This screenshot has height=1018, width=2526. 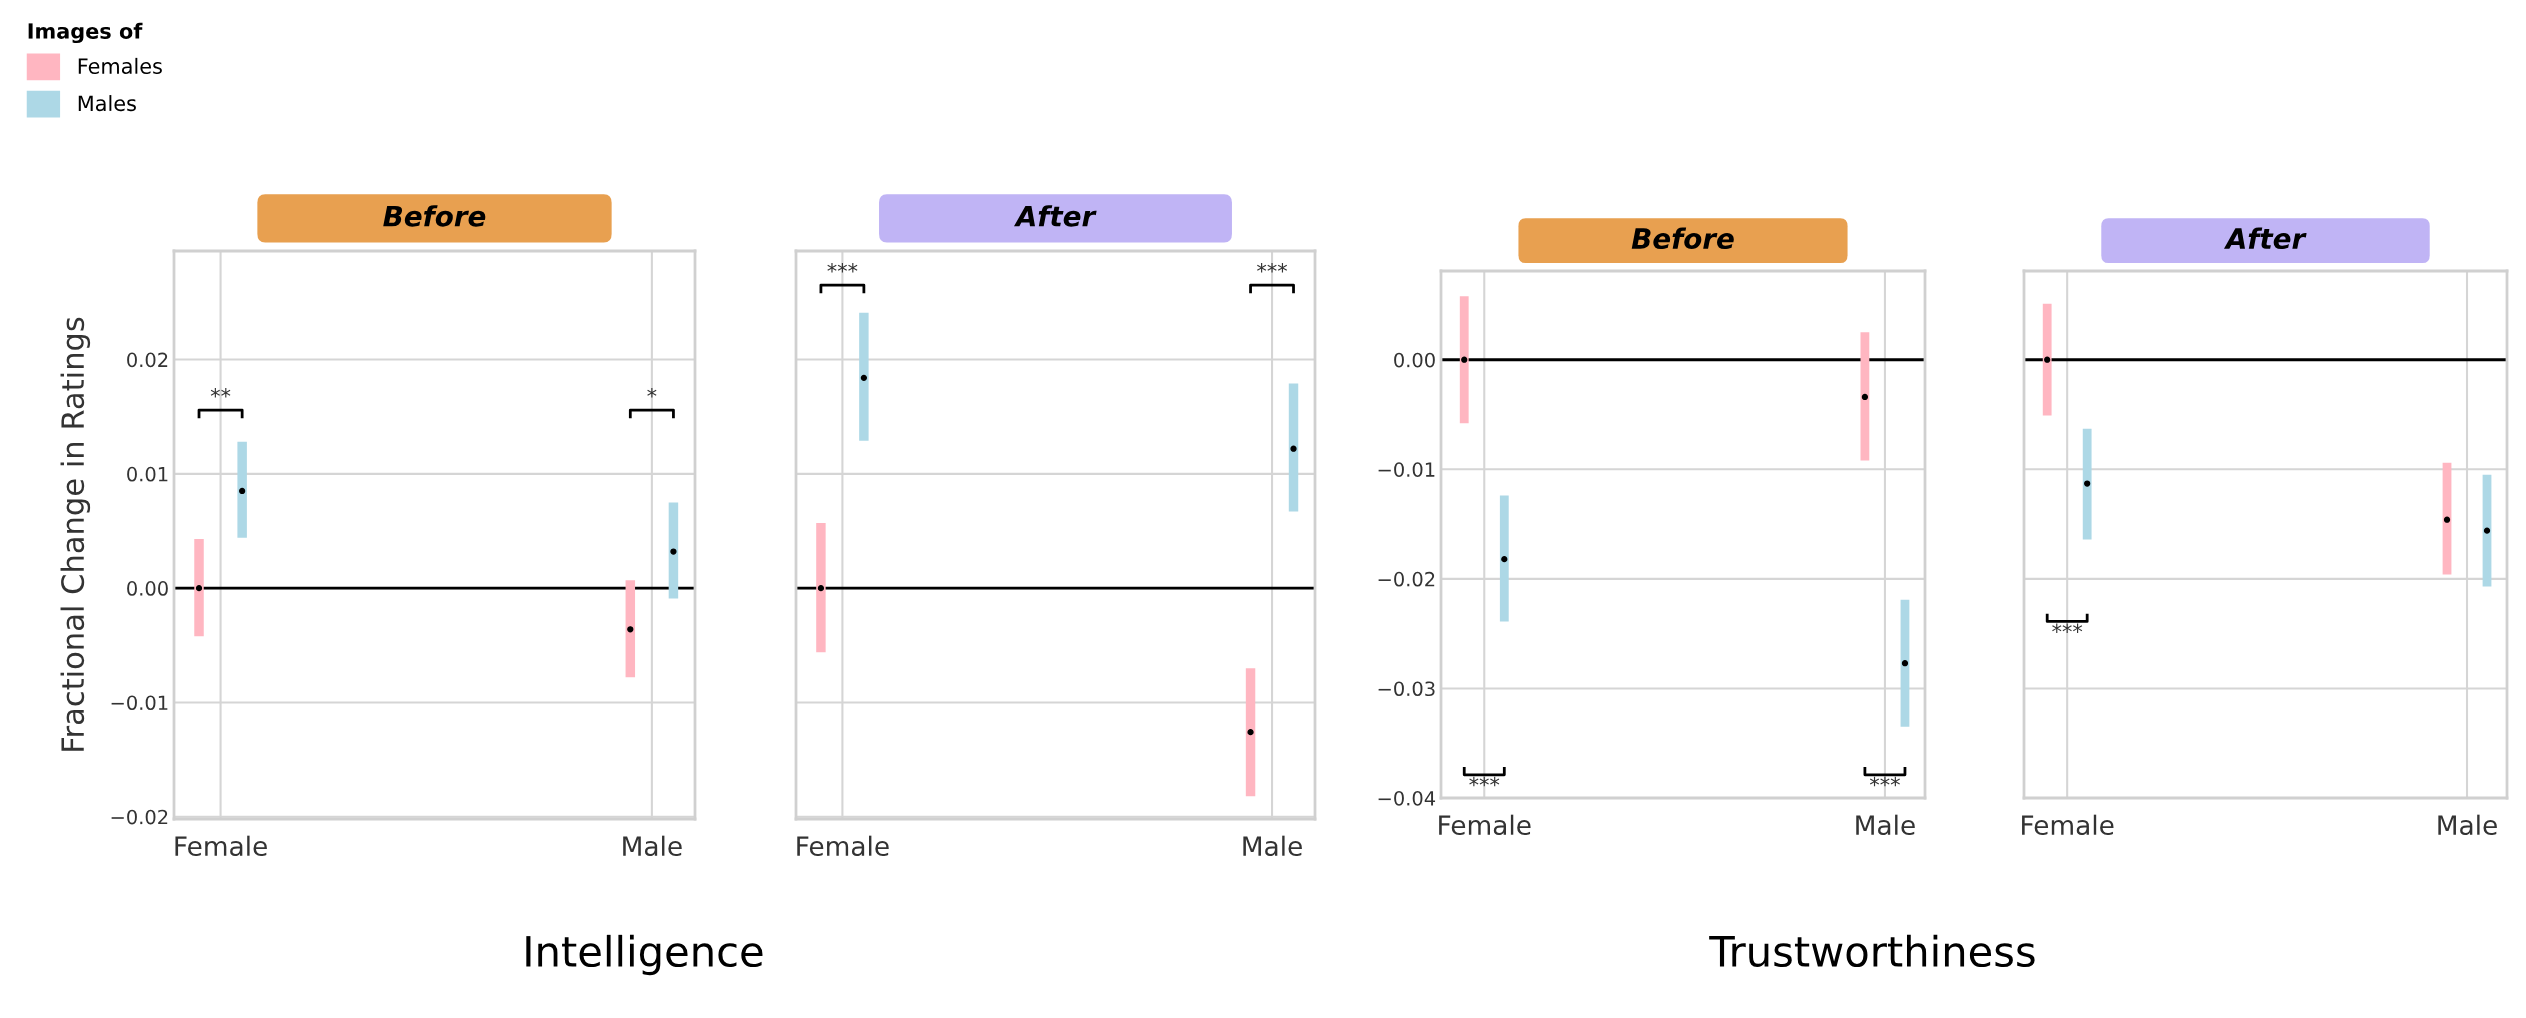 What do you see at coordinates (1407, 798) in the screenshot?
I see `y-tick-label: −0.04` at bounding box center [1407, 798].